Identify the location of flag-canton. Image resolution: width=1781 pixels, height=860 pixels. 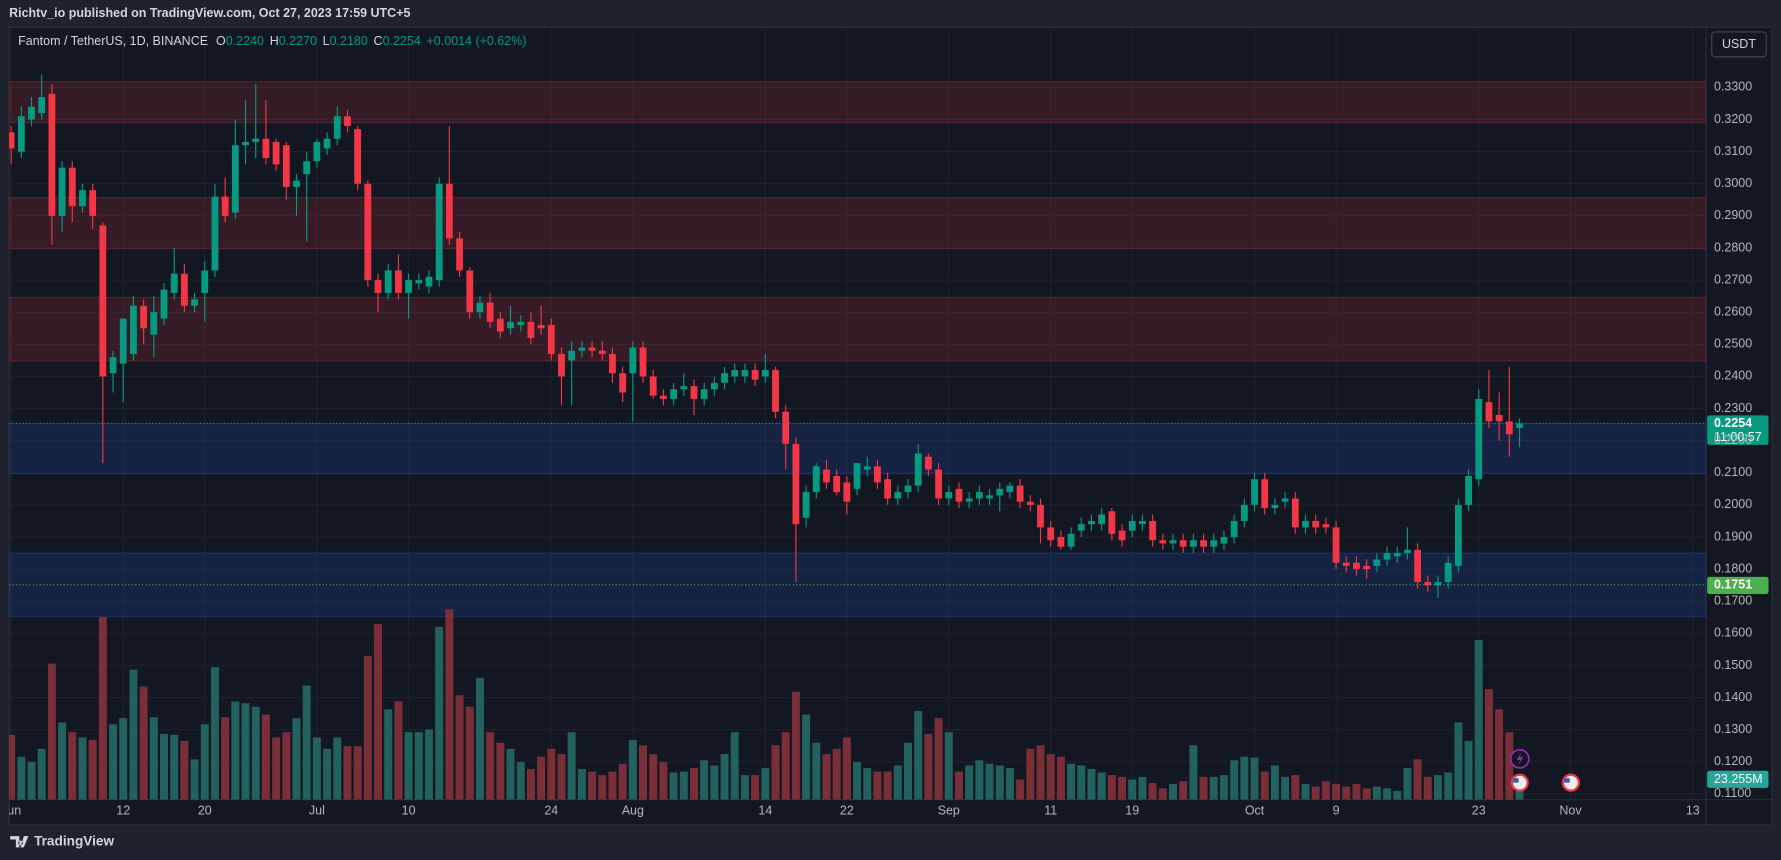
(1515, 780).